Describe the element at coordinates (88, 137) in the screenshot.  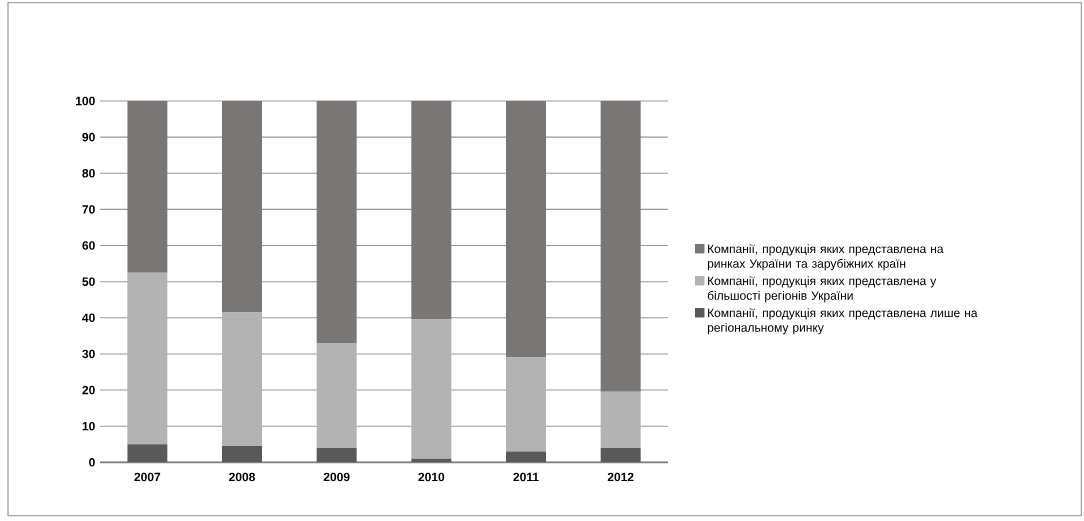
I see `y-tick-label: 90` at that location.